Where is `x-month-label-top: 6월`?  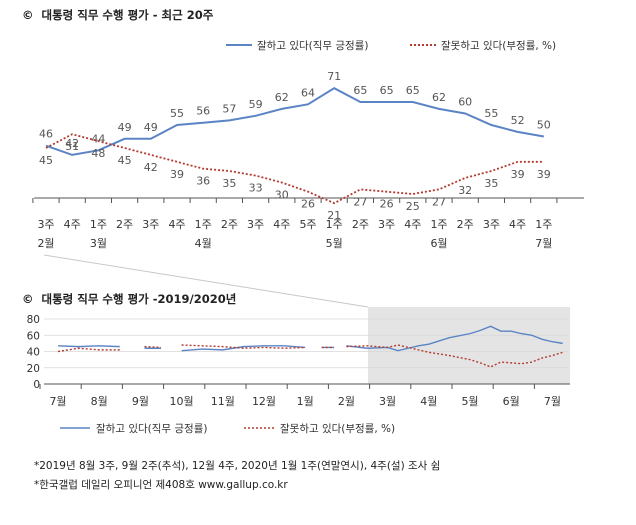
x-month-label-top: 6월 is located at coordinates (438, 243).